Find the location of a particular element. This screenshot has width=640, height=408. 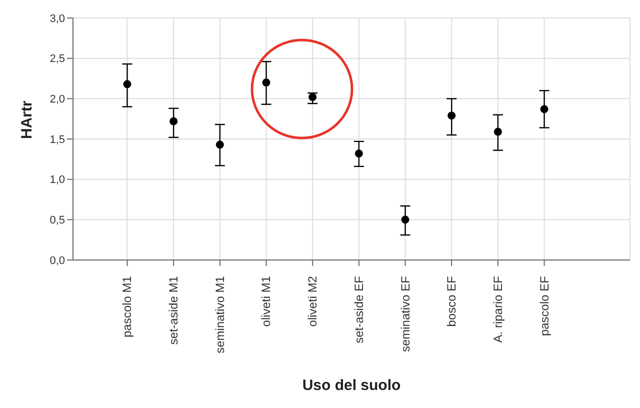

x-tick-label: pascolo M1 is located at coordinates (127, 307).